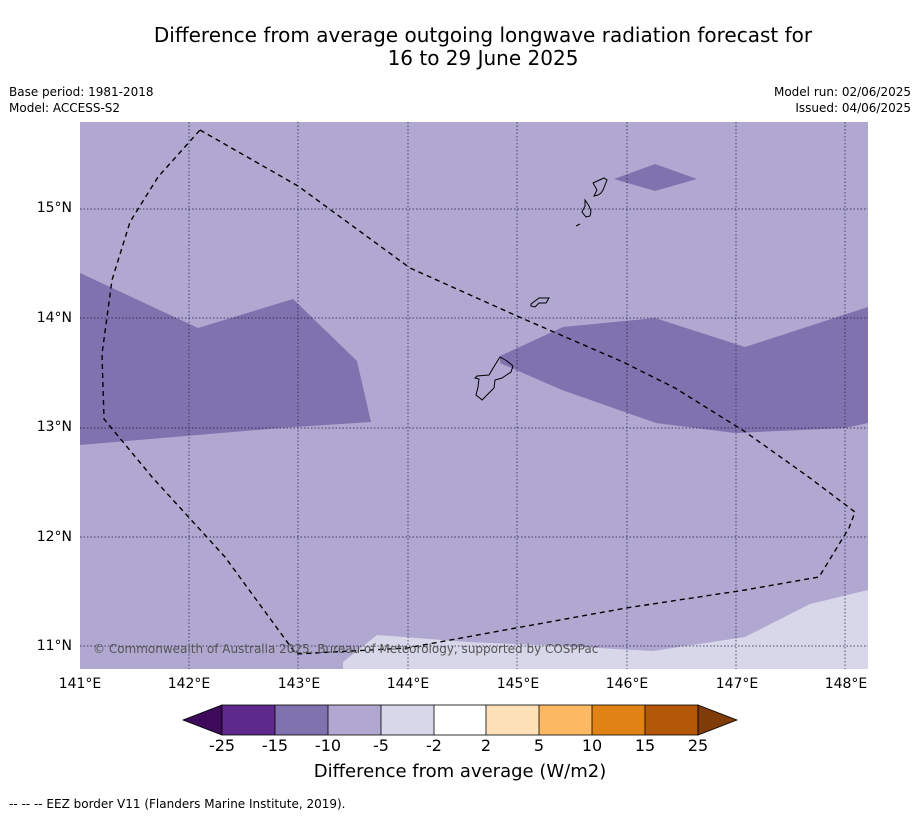  Describe the element at coordinates (698, 745) in the screenshot. I see `colorbar-tick-label: 25` at that location.